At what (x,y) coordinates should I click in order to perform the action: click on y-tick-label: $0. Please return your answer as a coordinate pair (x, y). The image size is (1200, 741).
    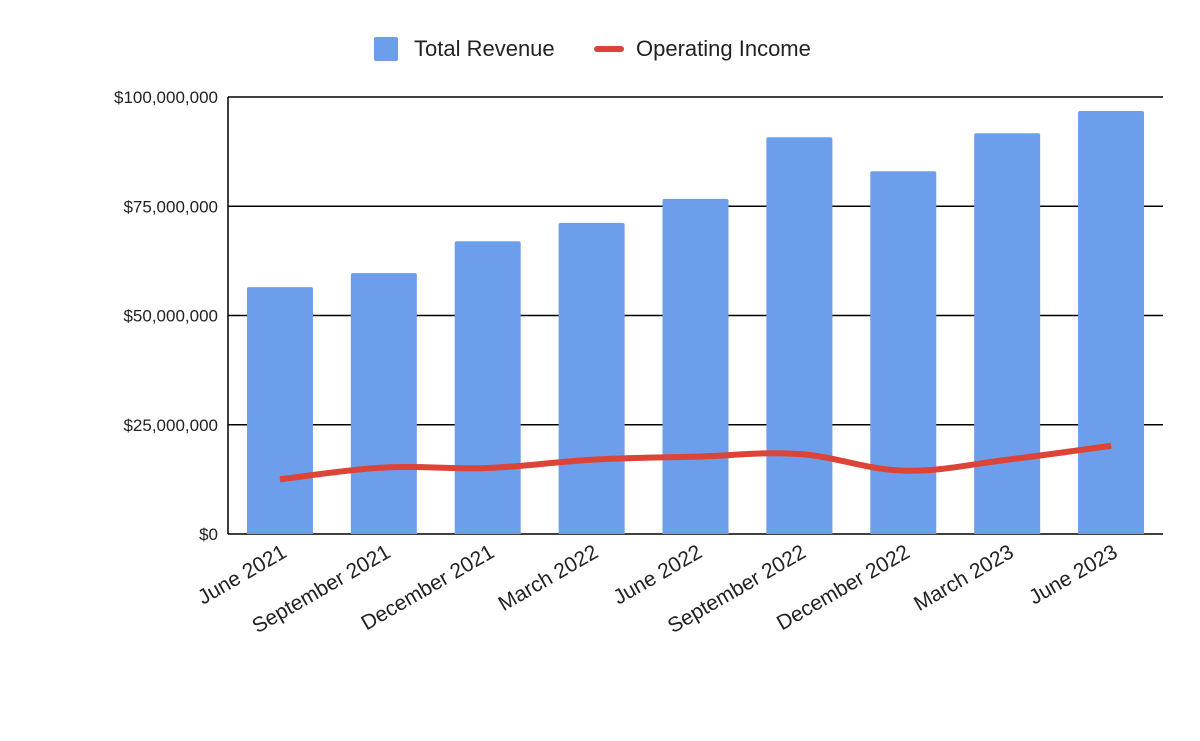
    Looking at the image, I should click on (208, 534).